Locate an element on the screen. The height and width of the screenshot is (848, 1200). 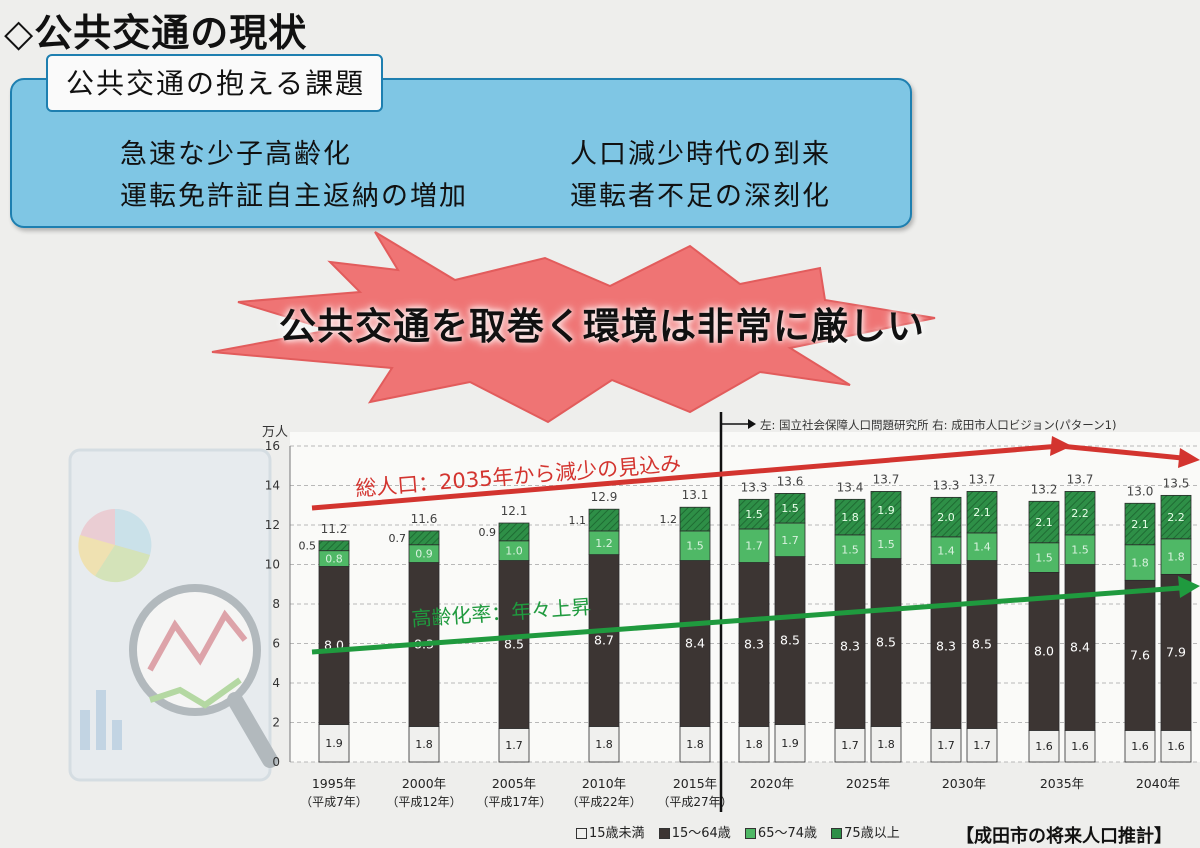
total-label: 13.6 is located at coordinates (790, 481).